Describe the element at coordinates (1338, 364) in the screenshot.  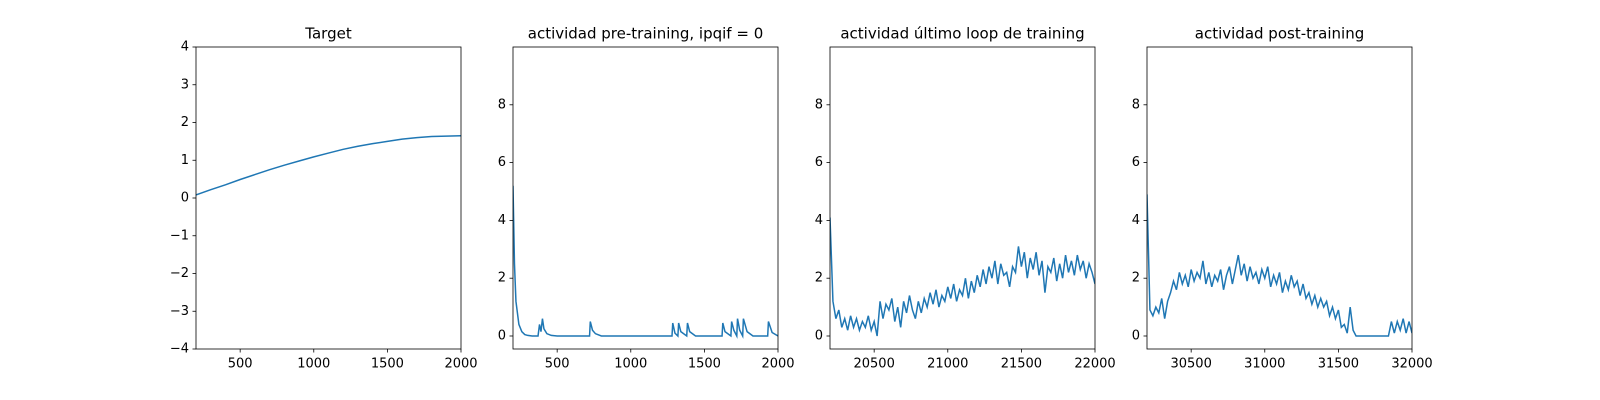
I see `x-tick-label: 31500` at that location.